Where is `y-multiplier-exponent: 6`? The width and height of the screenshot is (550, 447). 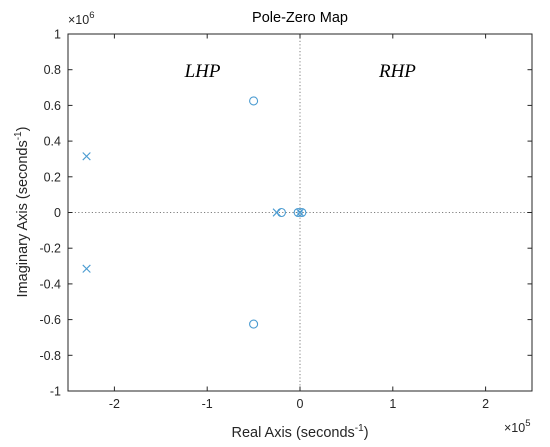 y-multiplier-exponent: 6 is located at coordinates (91, 15).